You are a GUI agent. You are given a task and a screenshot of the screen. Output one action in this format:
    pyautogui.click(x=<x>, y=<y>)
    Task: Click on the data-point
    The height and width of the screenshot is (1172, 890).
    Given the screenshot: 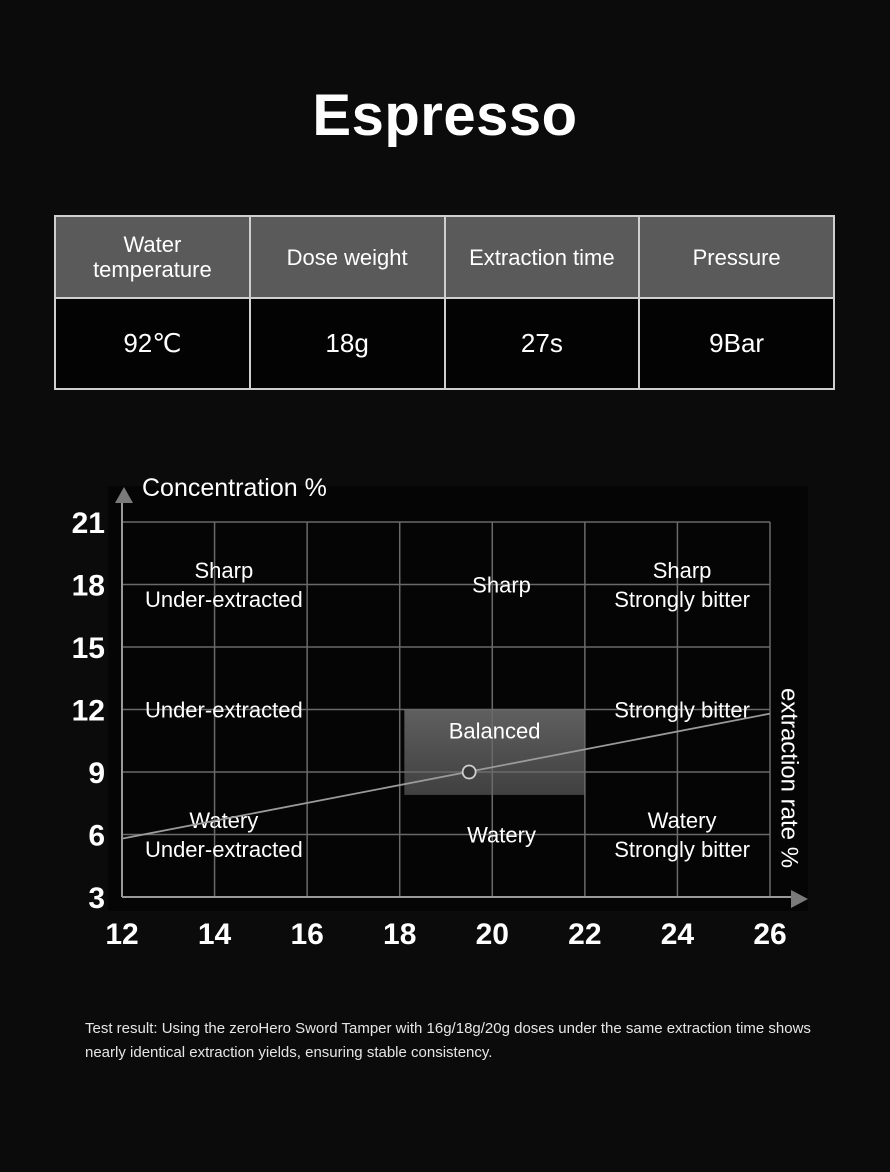 What is the action you would take?
    pyautogui.click(x=469, y=772)
    